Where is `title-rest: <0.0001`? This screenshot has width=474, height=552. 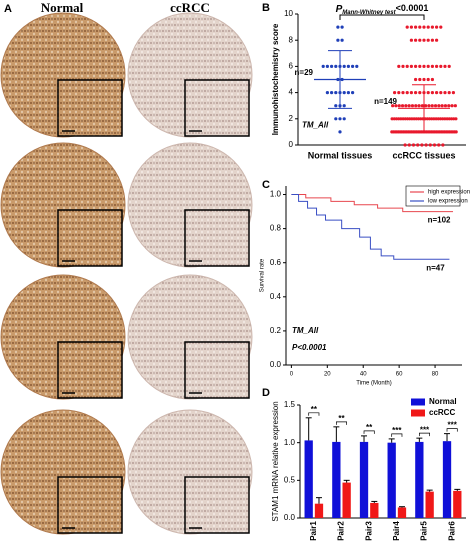 title-rest: <0.0001 is located at coordinates (412, 8).